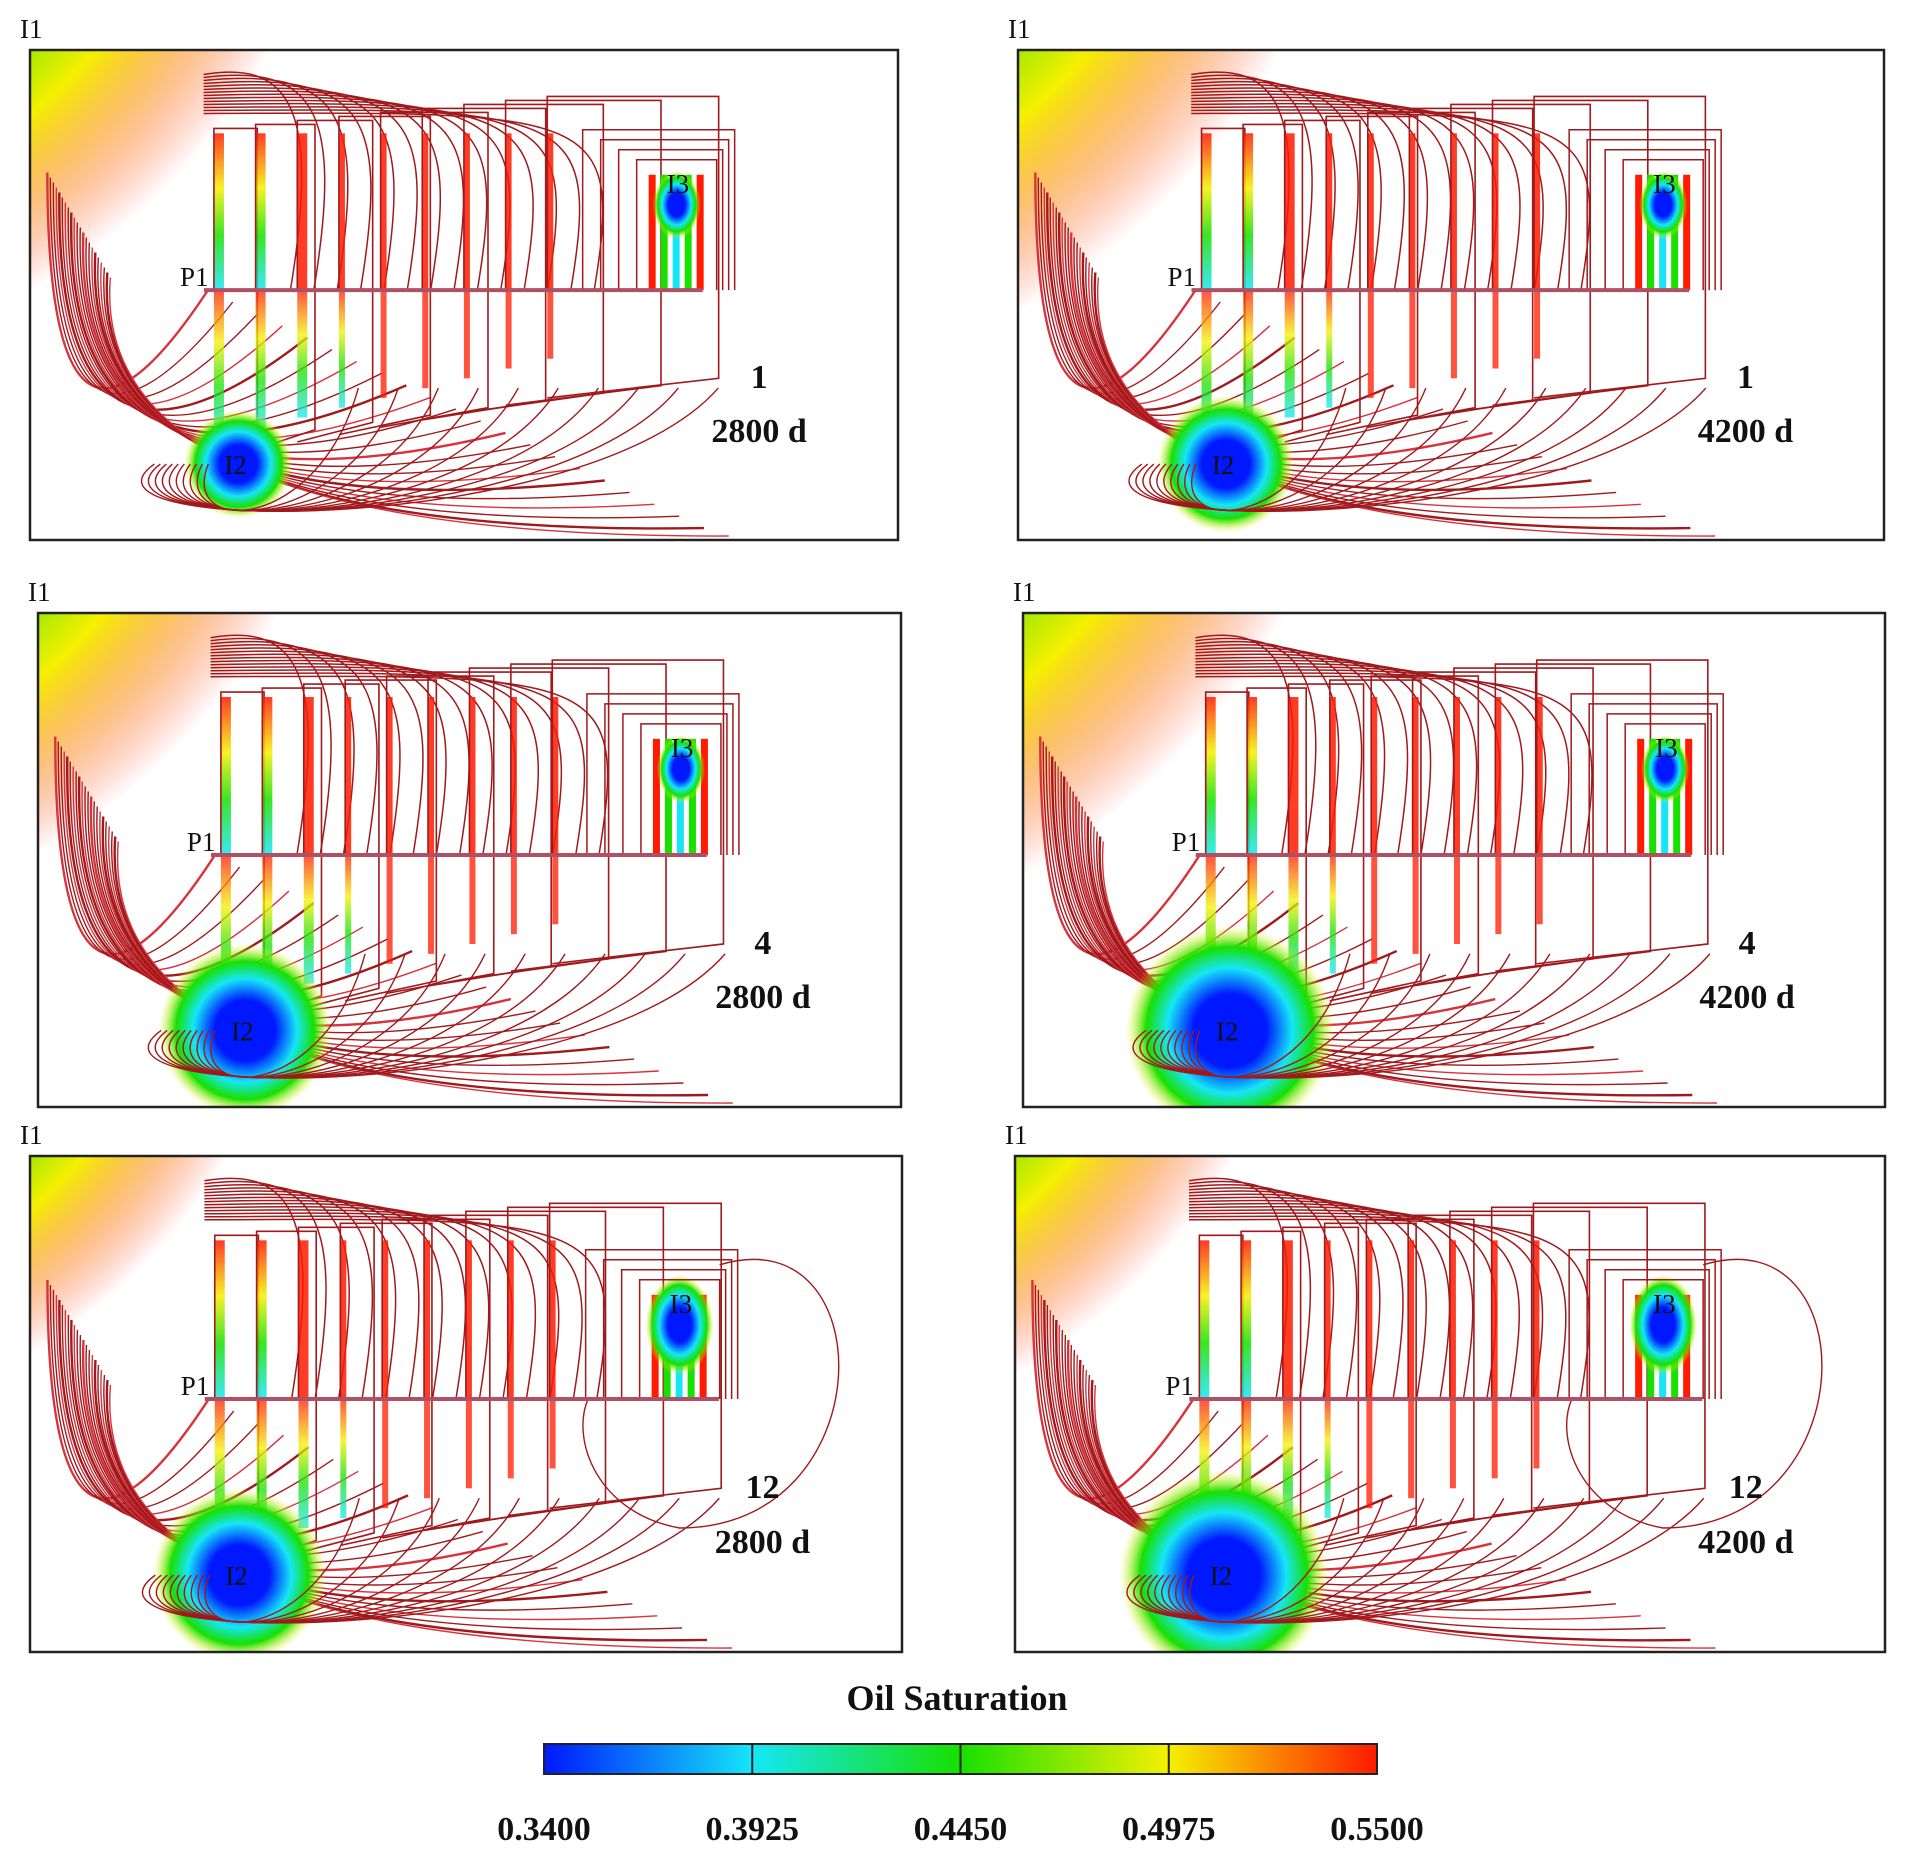  I want to click on panel-2: I1 P1 I2 I3 1 4200 d, so click(1447, 278).